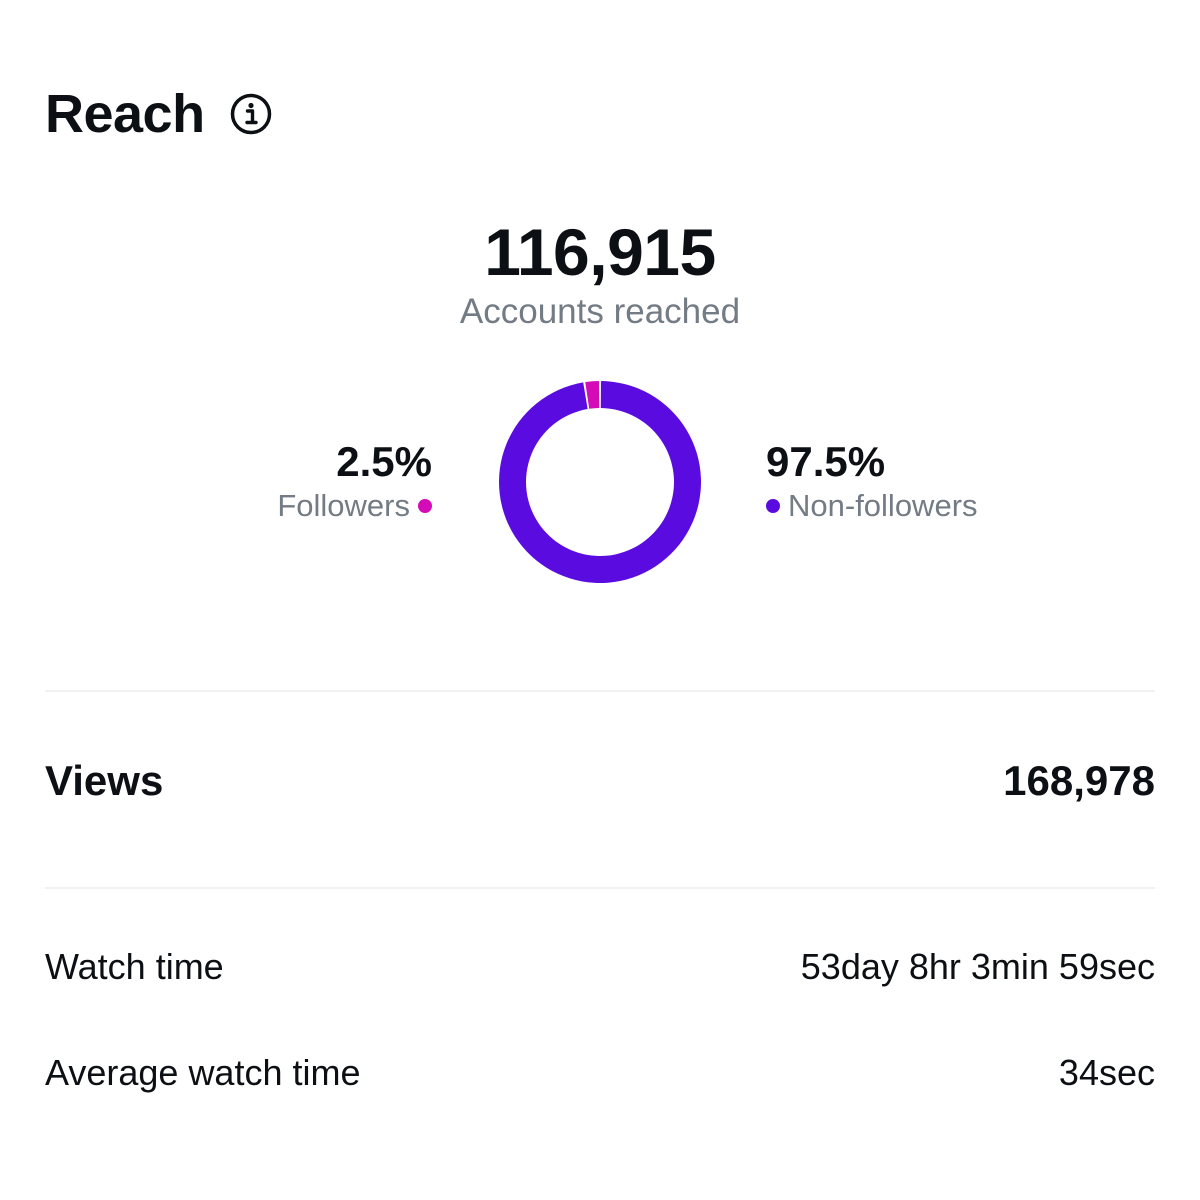 The image size is (1200, 1200). Describe the element at coordinates (1079, 780) in the screenshot. I see `views-value: 168,978` at that location.